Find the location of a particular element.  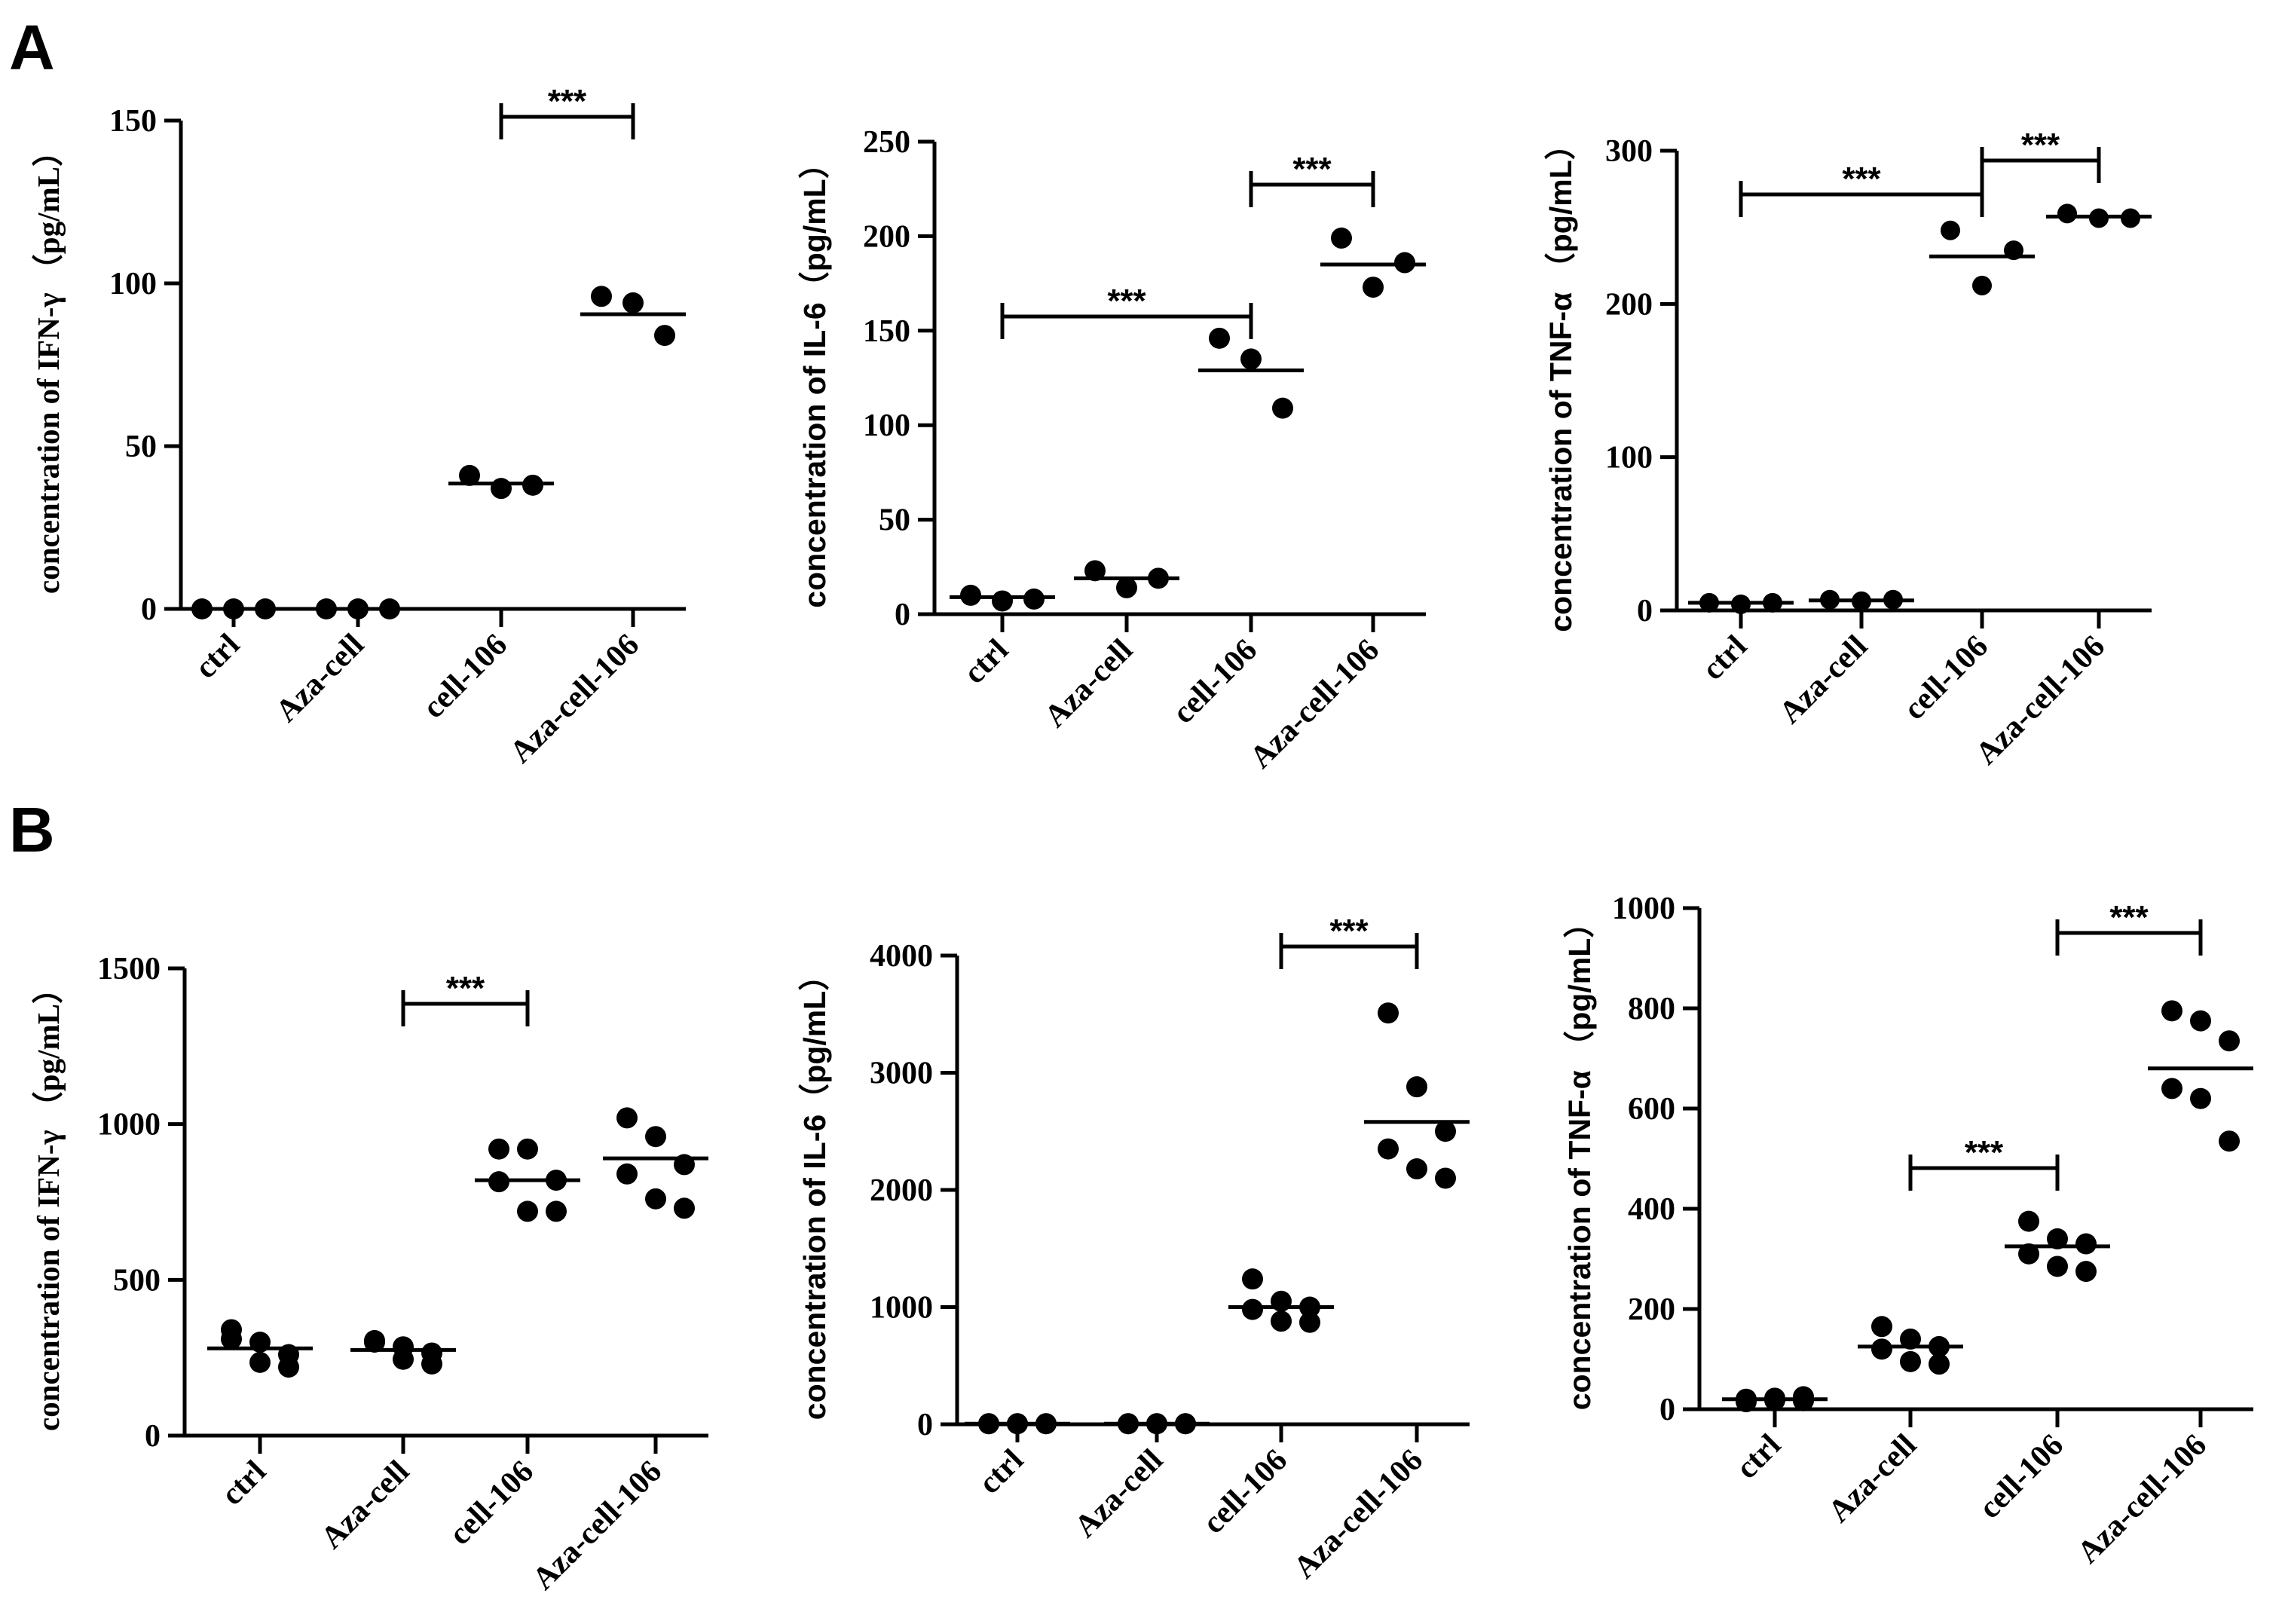

y-tick-label: 300 is located at coordinates (1629, 151).